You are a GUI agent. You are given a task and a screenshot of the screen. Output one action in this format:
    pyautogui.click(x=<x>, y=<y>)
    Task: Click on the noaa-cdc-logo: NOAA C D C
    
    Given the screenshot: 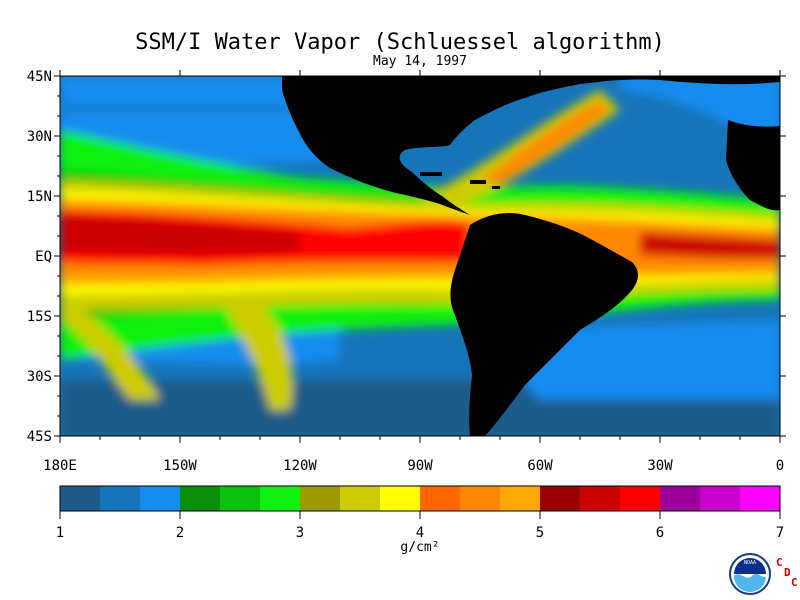 What is the action you would take?
    pyautogui.click(x=763, y=574)
    